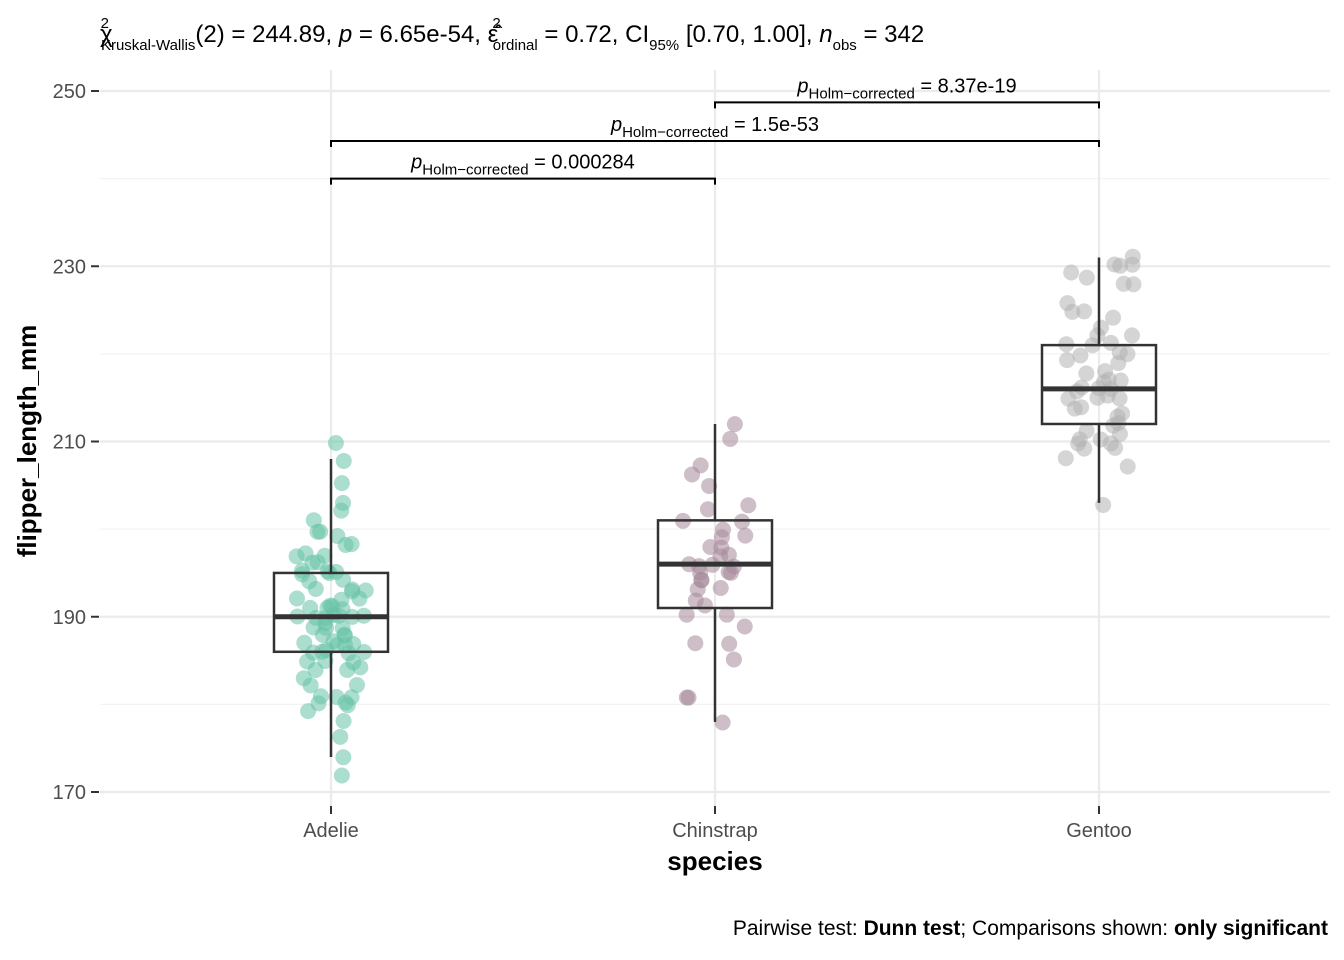 Image resolution: width=1344 pixels, height=960 pixels. Describe the element at coordinates (593, 34) in the screenshot. I see `title-effect-text: = 0.72, CI` at that location.